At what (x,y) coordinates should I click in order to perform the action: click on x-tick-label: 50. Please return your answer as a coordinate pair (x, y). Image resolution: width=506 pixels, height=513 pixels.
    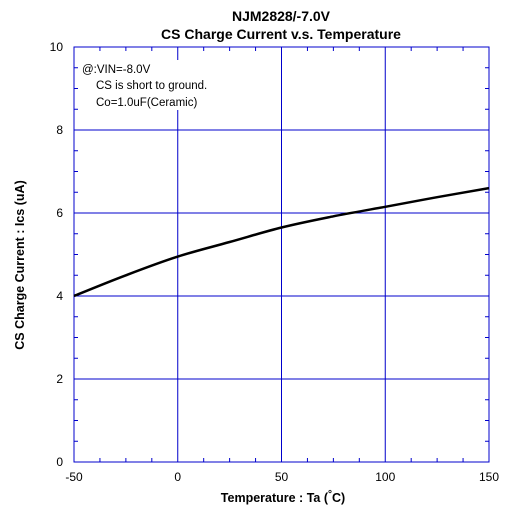
    Looking at the image, I should click on (282, 477).